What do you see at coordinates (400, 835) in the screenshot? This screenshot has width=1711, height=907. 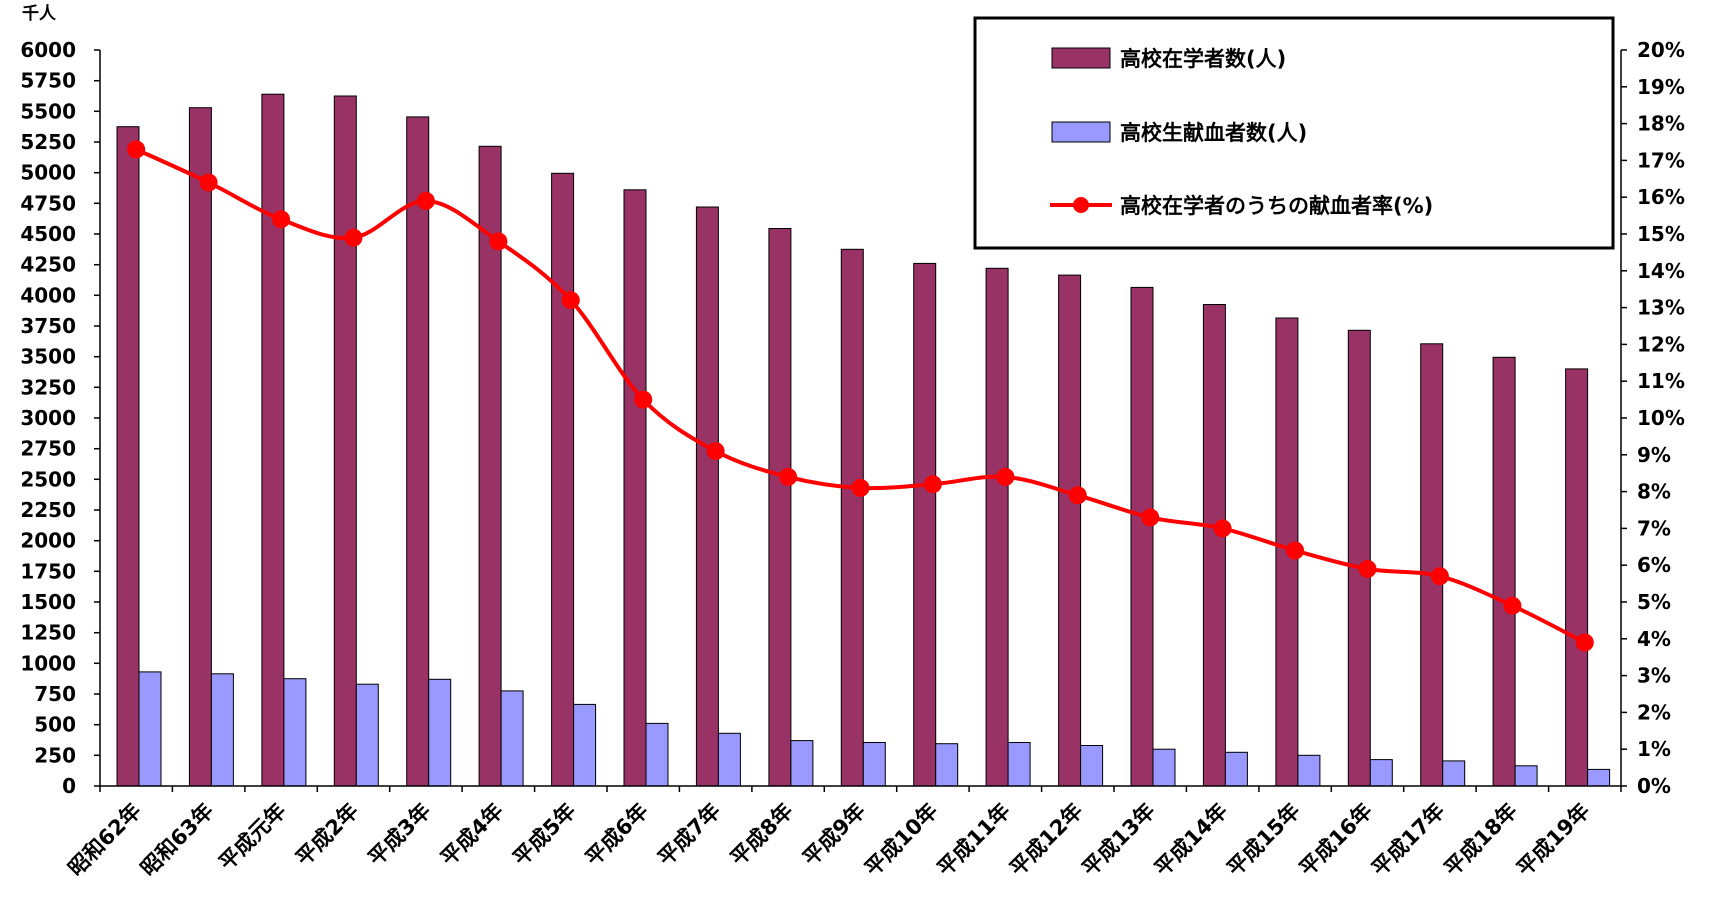 I see `x-category-label-4: 平成3年` at bounding box center [400, 835].